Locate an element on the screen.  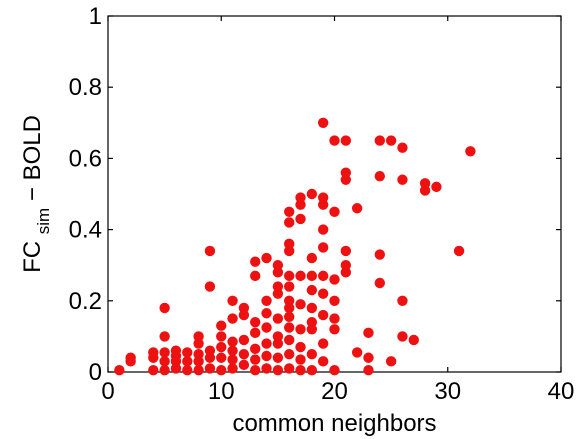
x-tick-label: 40 is located at coordinates (561, 391).